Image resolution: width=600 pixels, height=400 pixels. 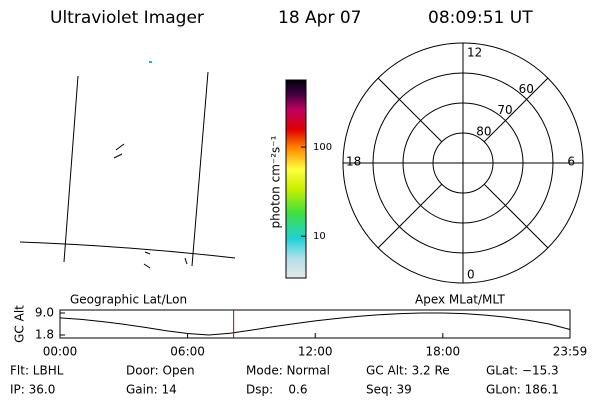 I want to click on colorbar-tick-label: 10, so click(x=319, y=236).